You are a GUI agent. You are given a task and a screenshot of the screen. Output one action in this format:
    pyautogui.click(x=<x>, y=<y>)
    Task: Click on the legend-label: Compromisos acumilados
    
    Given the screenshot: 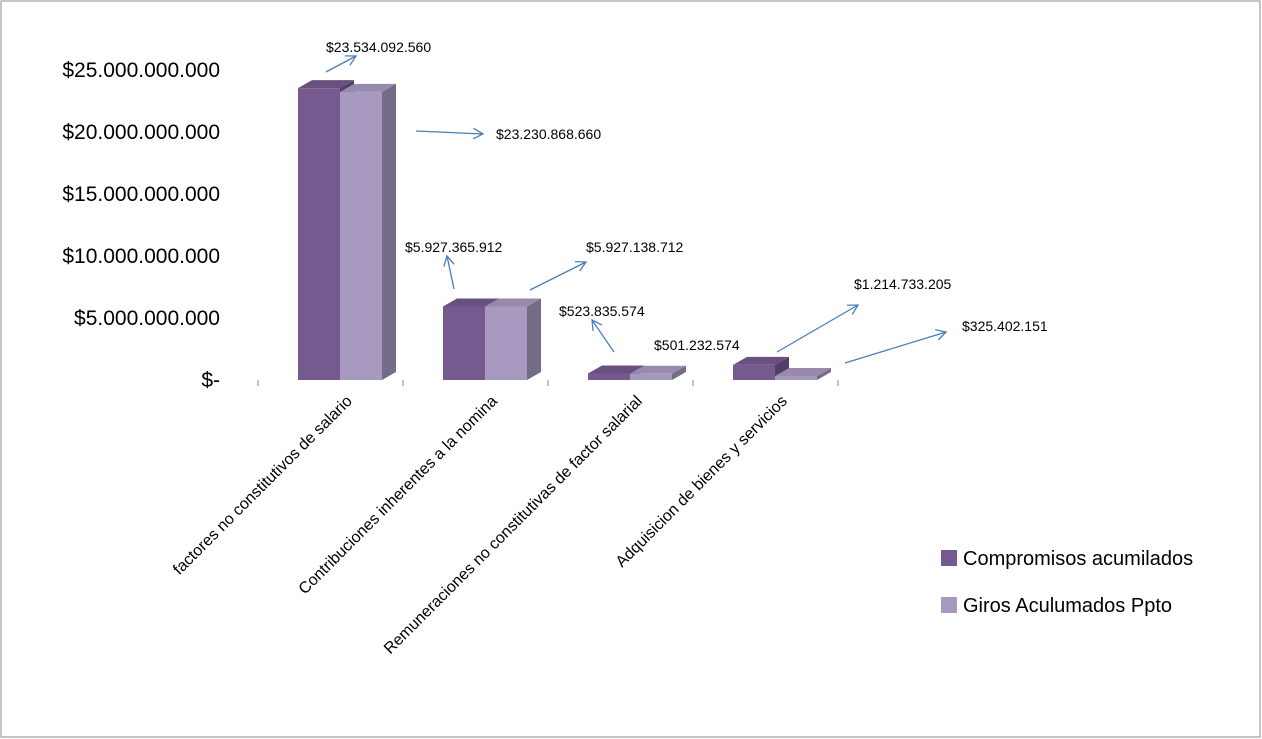 What is the action you would take?
    pyautogui.click(x=1078, y=559)
    